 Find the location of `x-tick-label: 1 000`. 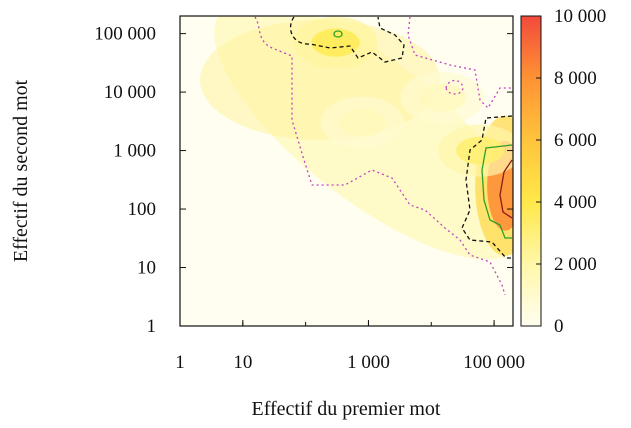

x-tick-label: 1 000 is located at coordinates (368, 362).